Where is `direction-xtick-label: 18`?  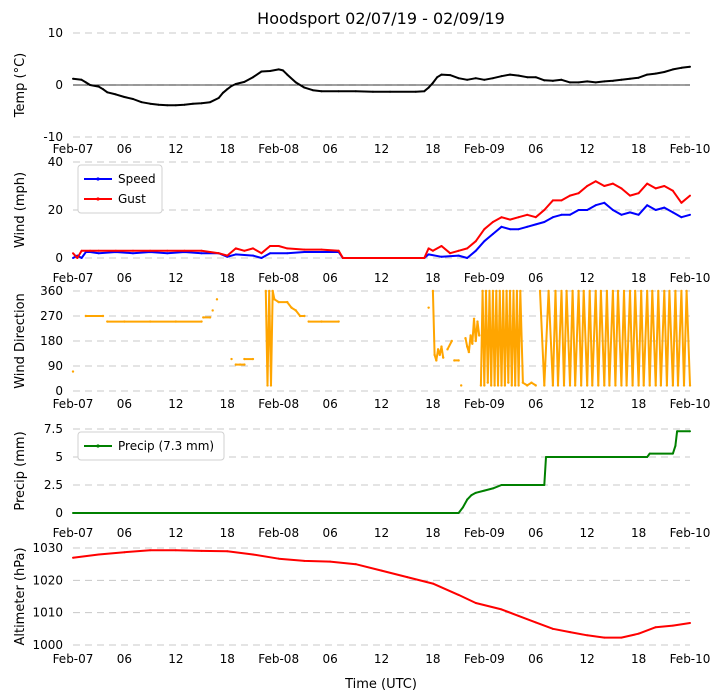 direction-xtick-label: 18 is located at coordinates (638, 404).